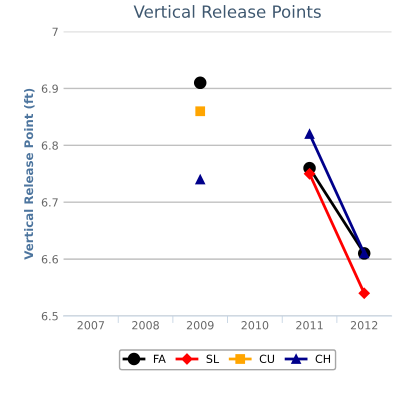 Image resolution: width=410 pixels, height=395 pixels. Describe the element at coordinates (145, 325) in the screenshot. I see `x-tick-label: 2008` at that location.